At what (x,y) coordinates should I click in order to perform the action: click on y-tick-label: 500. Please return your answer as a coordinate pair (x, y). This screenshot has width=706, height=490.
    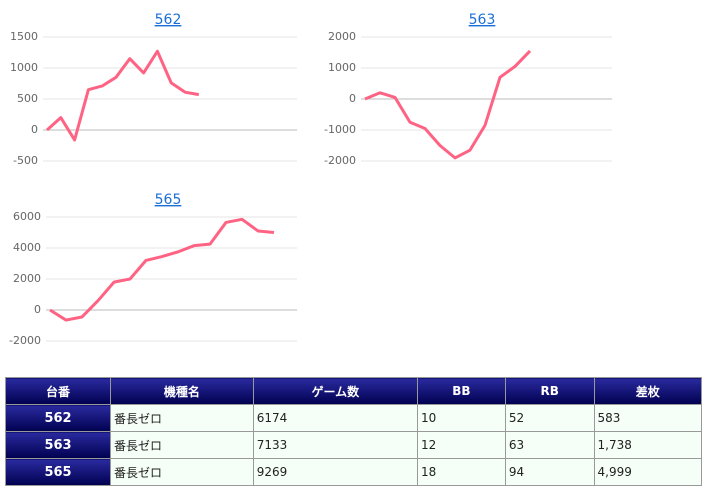
    Looking at the image, I should click on (27, 98).